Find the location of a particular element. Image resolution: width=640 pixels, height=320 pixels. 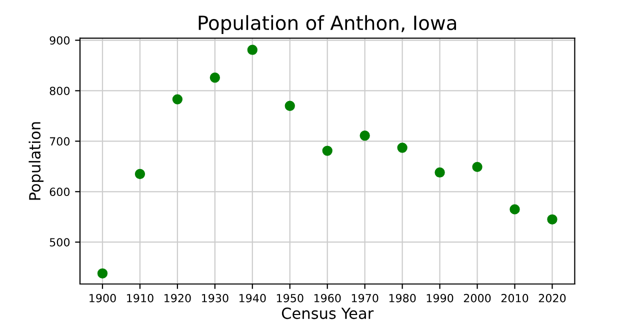

y-axis-title: Population is located at coordinates (36, 161).